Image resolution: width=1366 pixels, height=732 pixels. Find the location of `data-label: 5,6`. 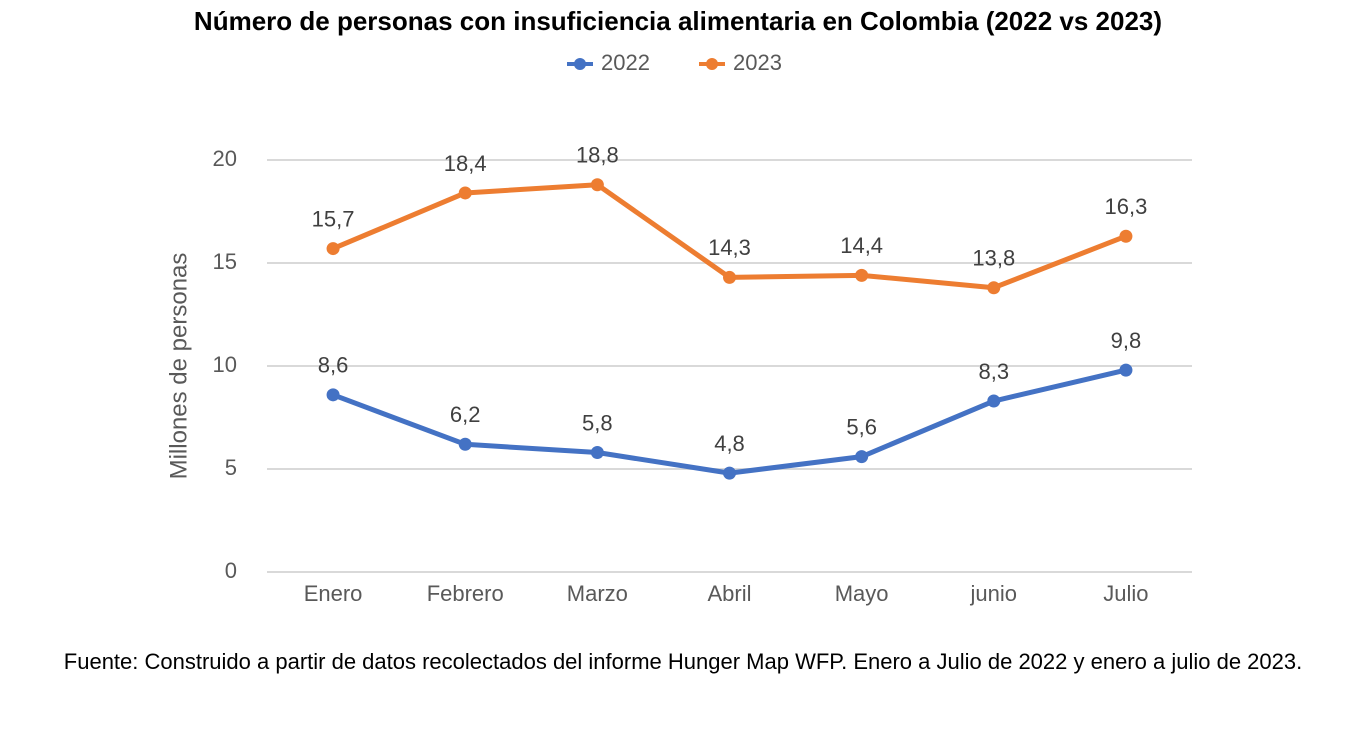

data-label: 5,6 is located at coordinates (861, 426).